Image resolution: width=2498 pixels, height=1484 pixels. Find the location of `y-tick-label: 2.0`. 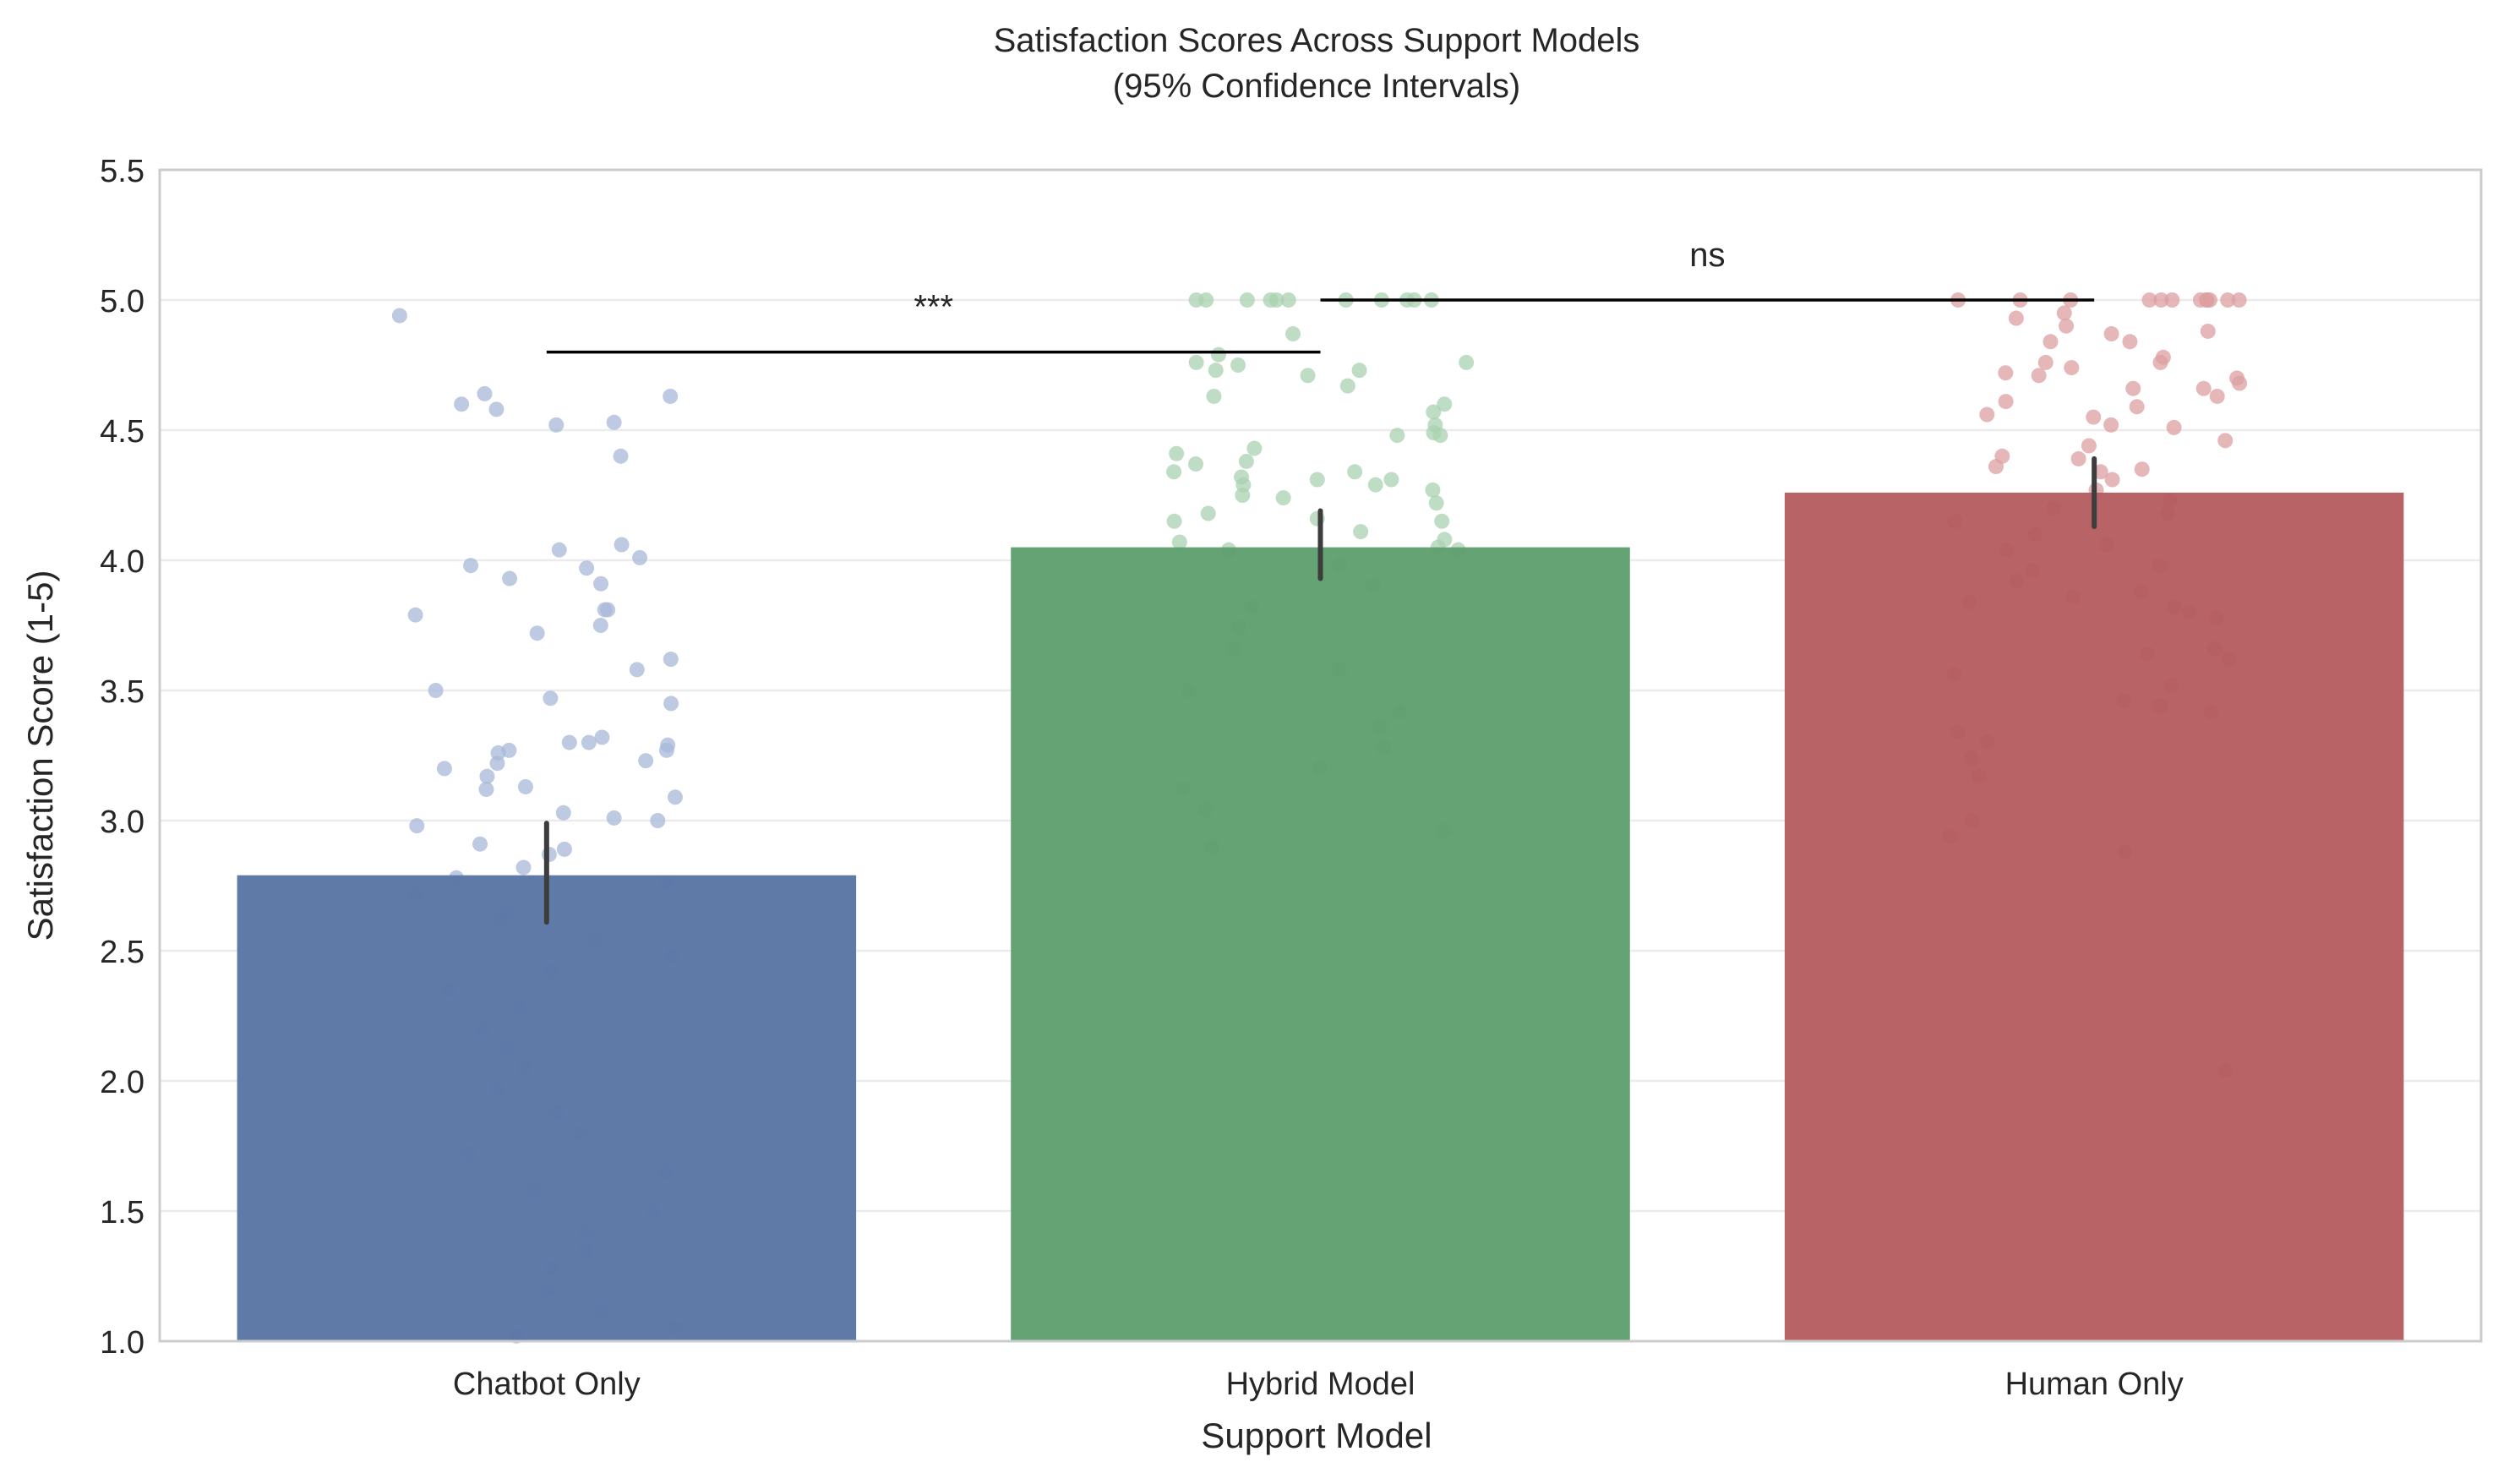

y-tick-label: 2.0 is located at coordinates (123, 1082).